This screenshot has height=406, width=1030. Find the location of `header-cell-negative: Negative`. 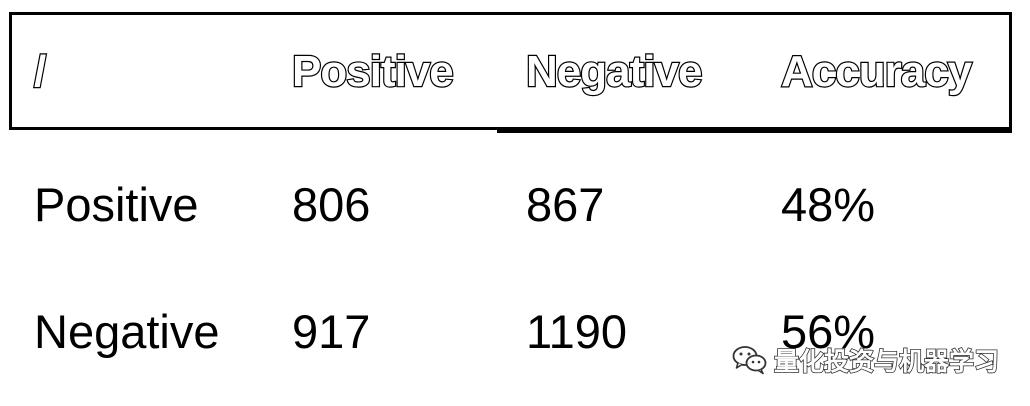

header-cell-negative: Negative is located at coordinates (614, 71).